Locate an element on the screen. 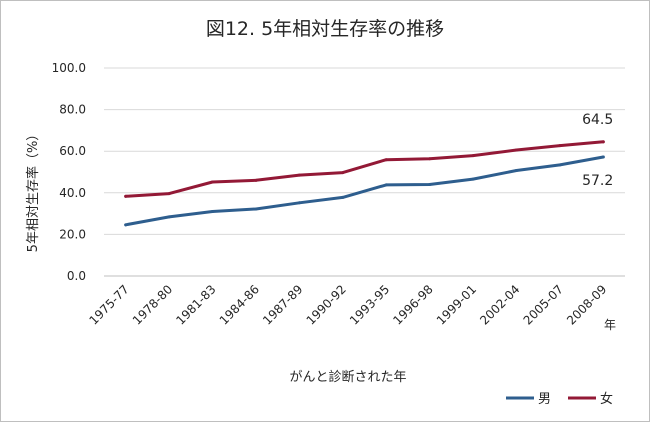  y-tick-label: 20.0 is located at coordinates (72, 234).